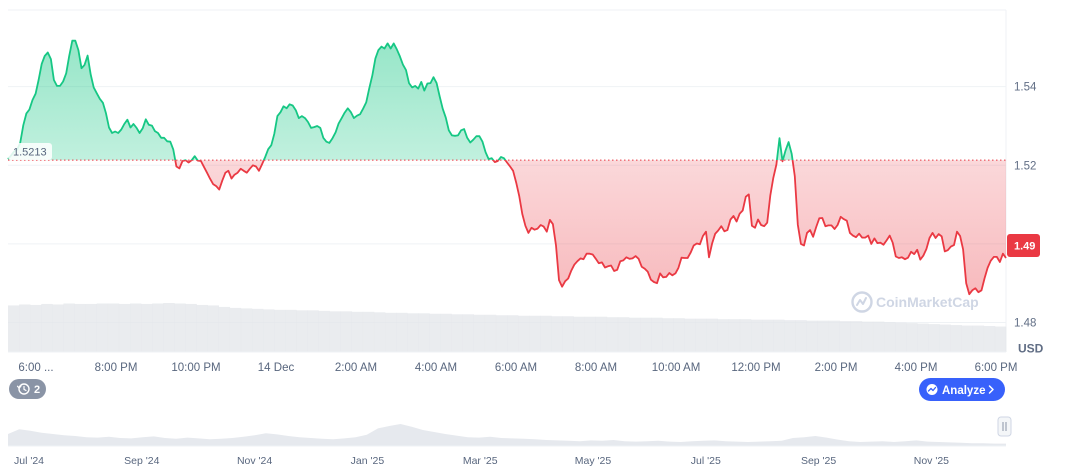 The image size is (1072, 470). What do you see at coordinates (991, 389) in the screenshot?
I see `chevron-right-icon` at bounding box center [991, 389].